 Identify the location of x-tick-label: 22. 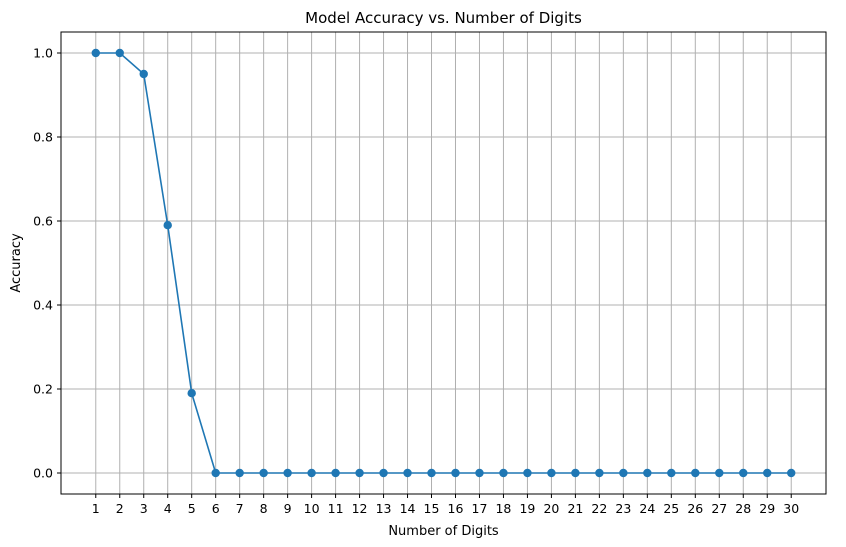
(599, 508).